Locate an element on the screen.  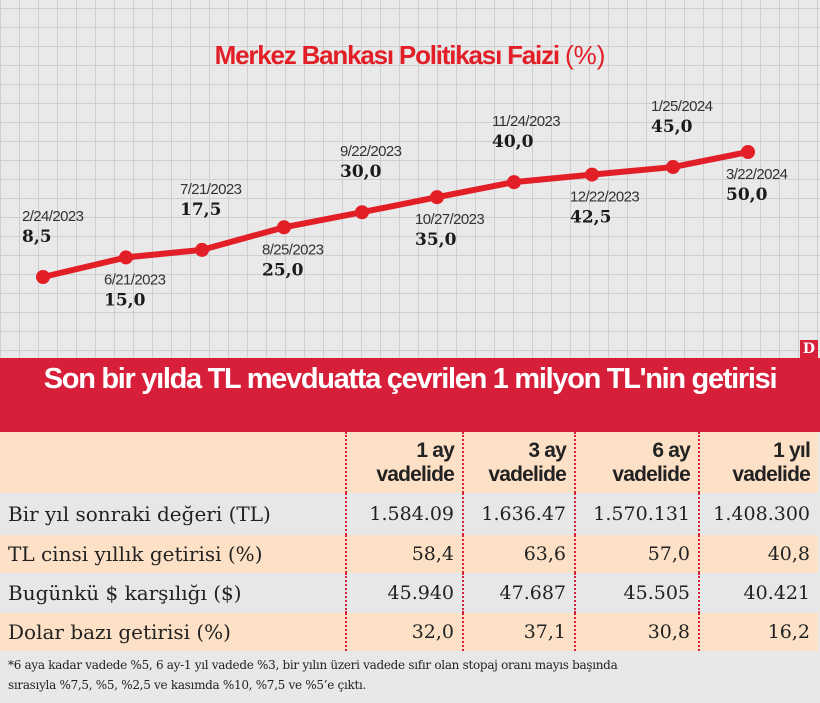
cell: 1.408.300 is located at coordinates (758, 514).